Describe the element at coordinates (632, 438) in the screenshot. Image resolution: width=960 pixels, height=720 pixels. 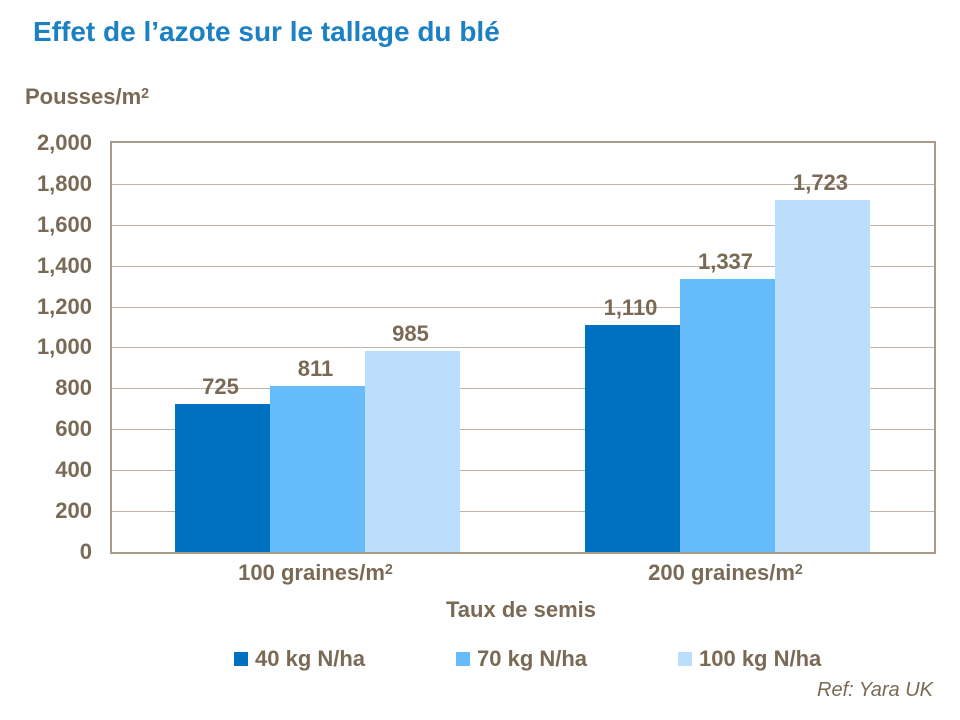
I see `bar-40-kg-N/ha-group2` at that location.